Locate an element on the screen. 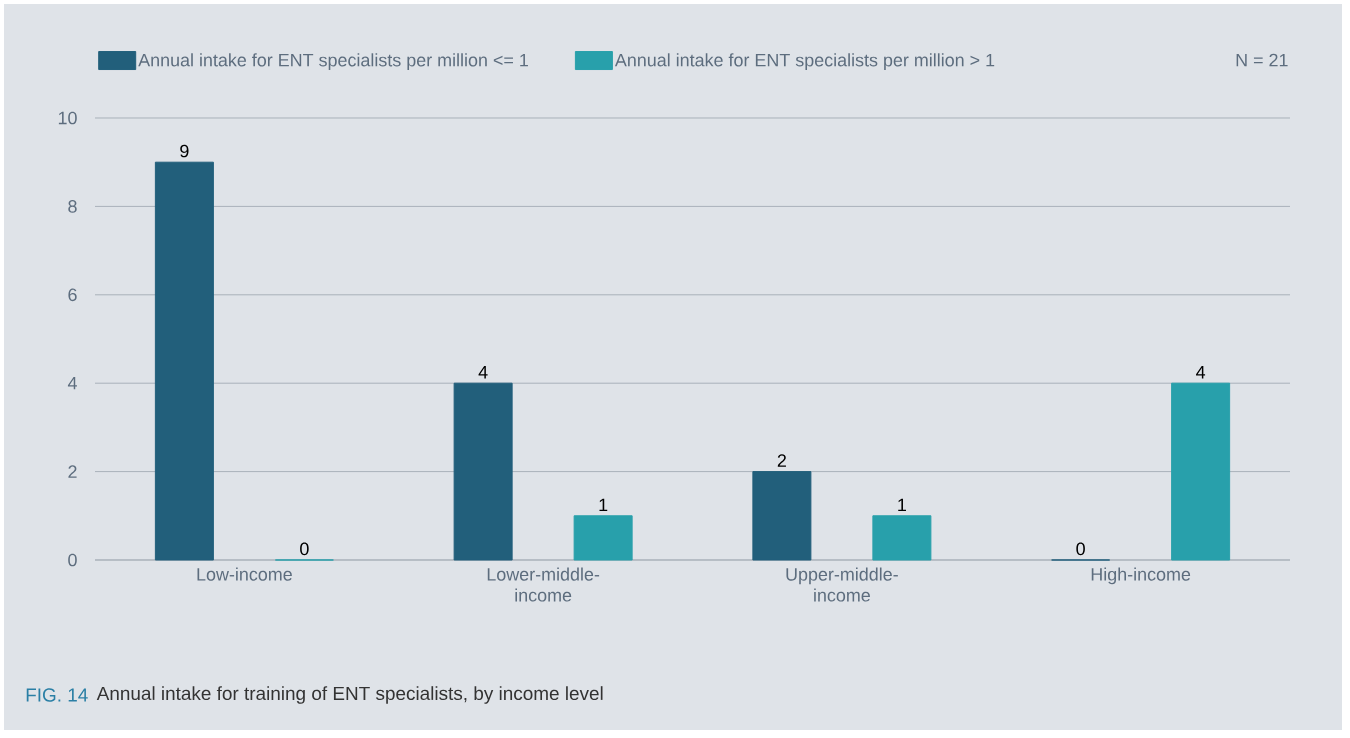 The height and width of the screenshot is (738, 1350). y-tick-label: 8 is located at coordinates (72, 206).